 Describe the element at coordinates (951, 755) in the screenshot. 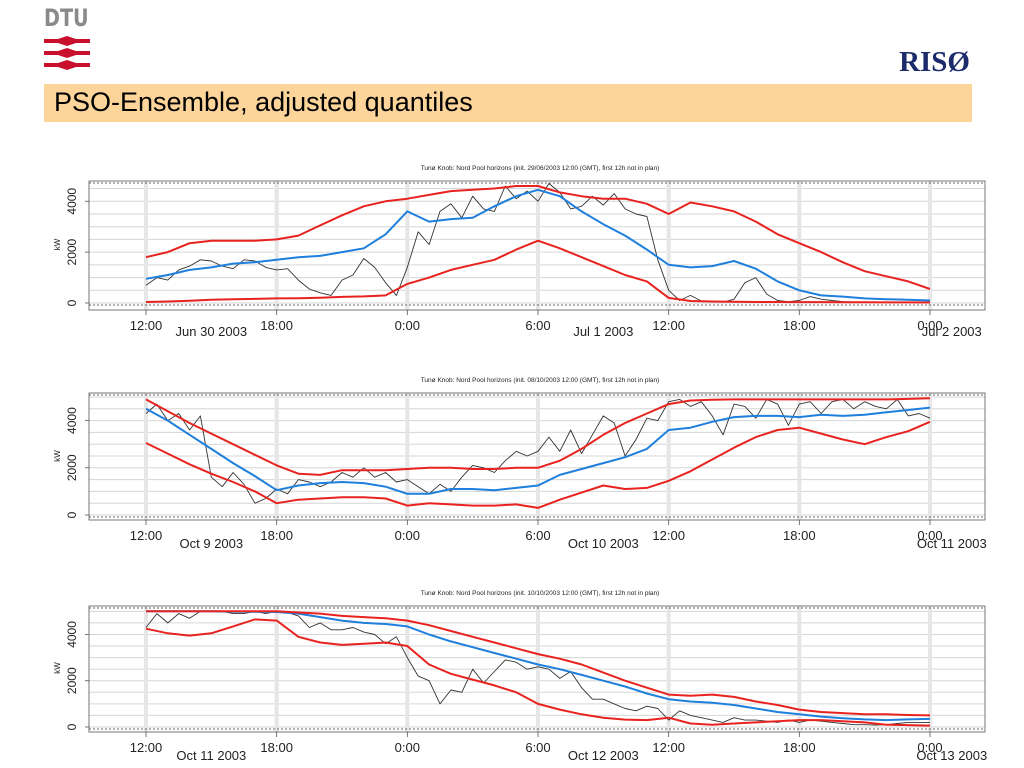

I see `x-date-label: Oct 13 2003` at that location.